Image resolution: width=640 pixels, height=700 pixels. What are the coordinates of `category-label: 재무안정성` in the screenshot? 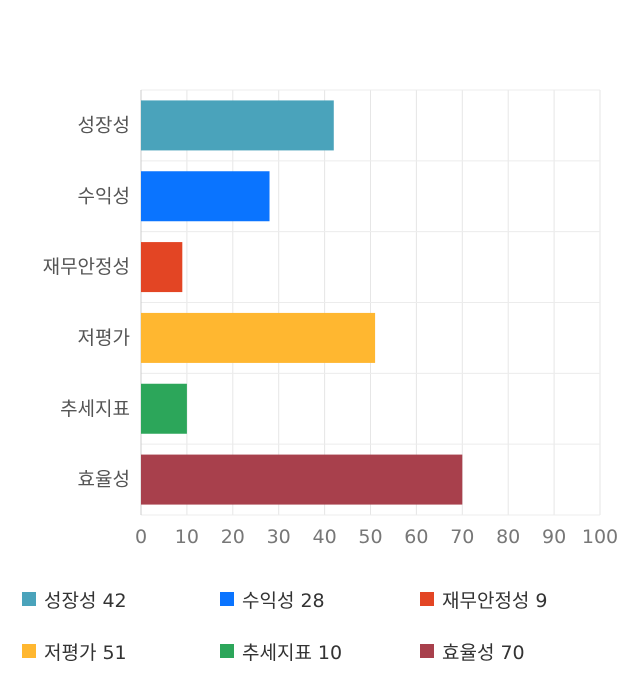 It's located at (86, 267).